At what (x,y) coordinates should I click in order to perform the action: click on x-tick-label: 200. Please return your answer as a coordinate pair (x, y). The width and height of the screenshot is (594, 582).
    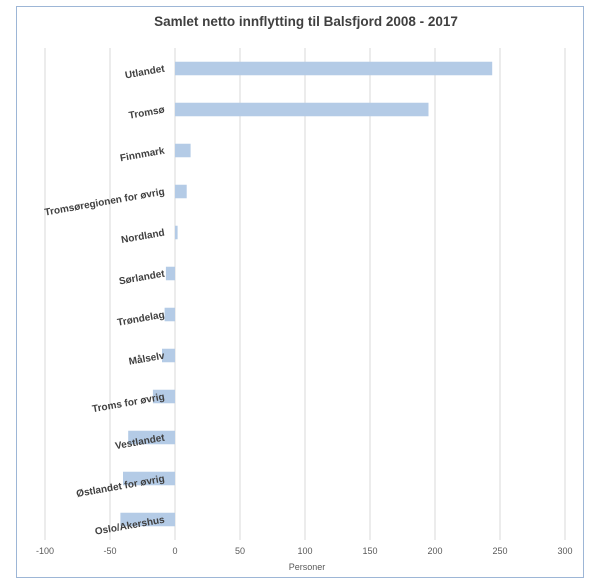
    Looking at the image, I should click on (434, 551).